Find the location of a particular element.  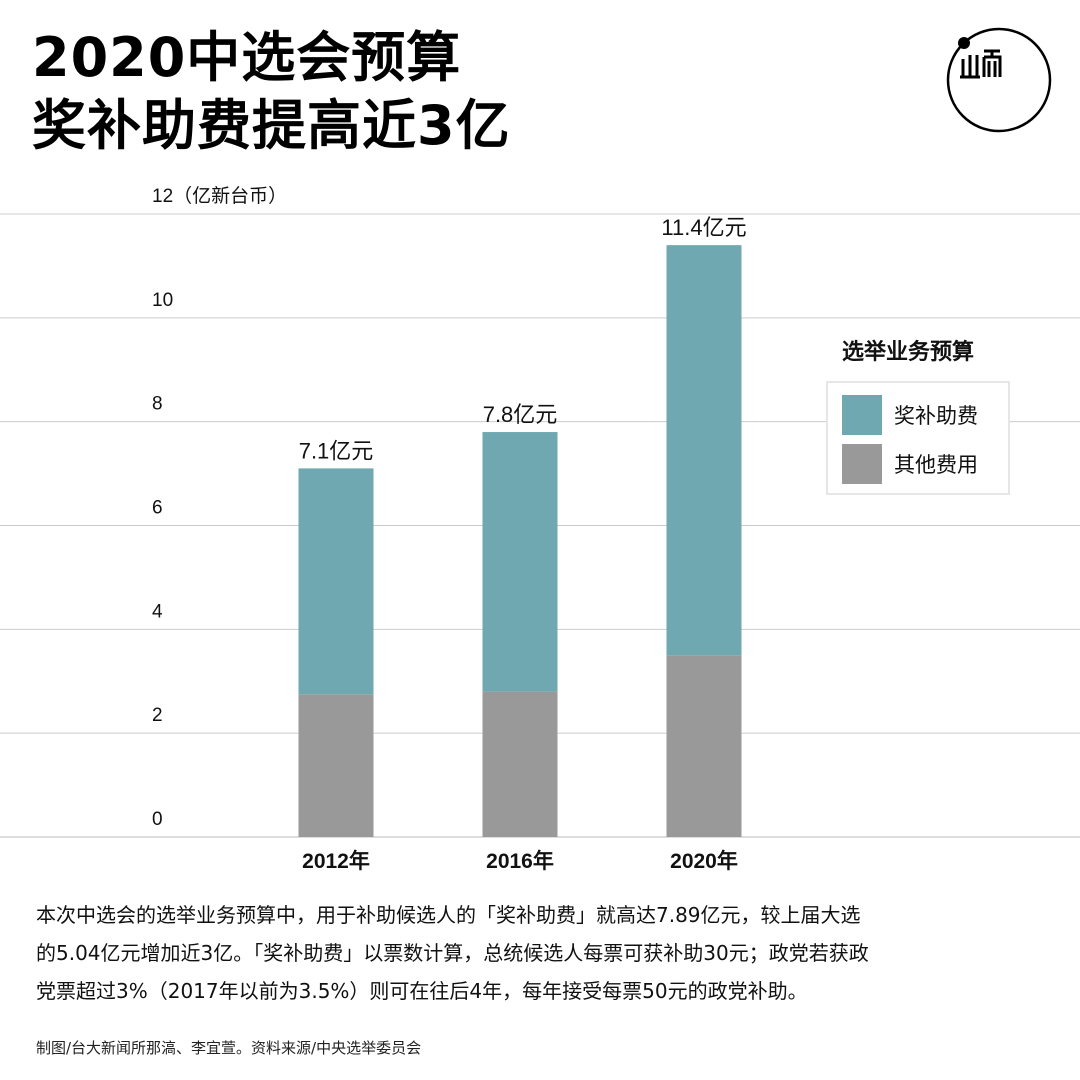

title-line-1: 2020中选会预算 is located at coordinates (247, 57).